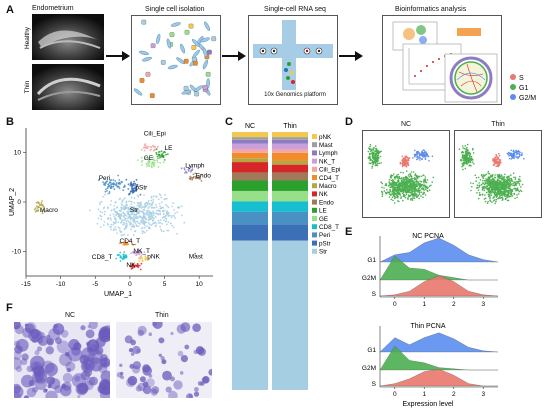 This screenshot has width=553, height=411. I want to click on bioinfo-title: Bioinformatics analysis, so click(431, 9).